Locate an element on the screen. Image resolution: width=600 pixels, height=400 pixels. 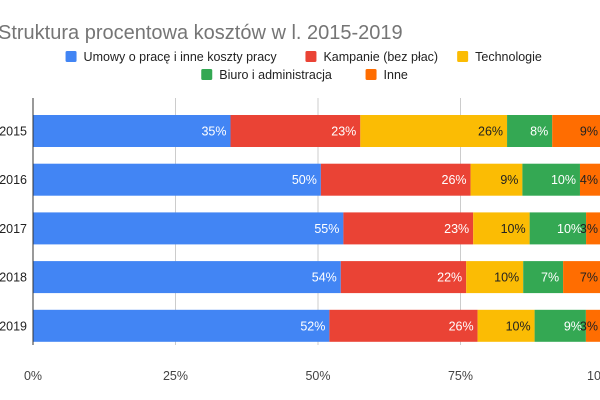
data-label: 22% is located at coordinates (449, 278).